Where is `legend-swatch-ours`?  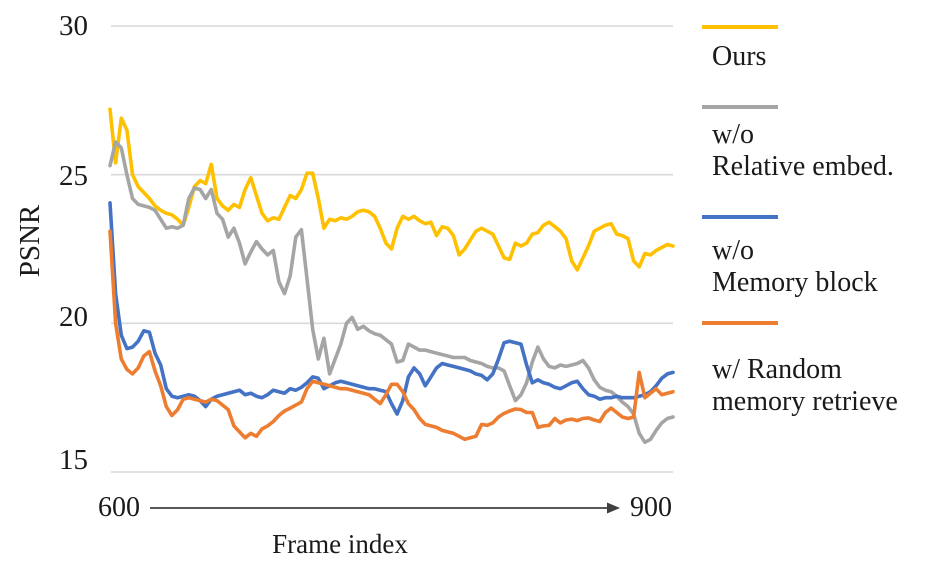
legend-swatch-ours is located at coordinates (740, 27).